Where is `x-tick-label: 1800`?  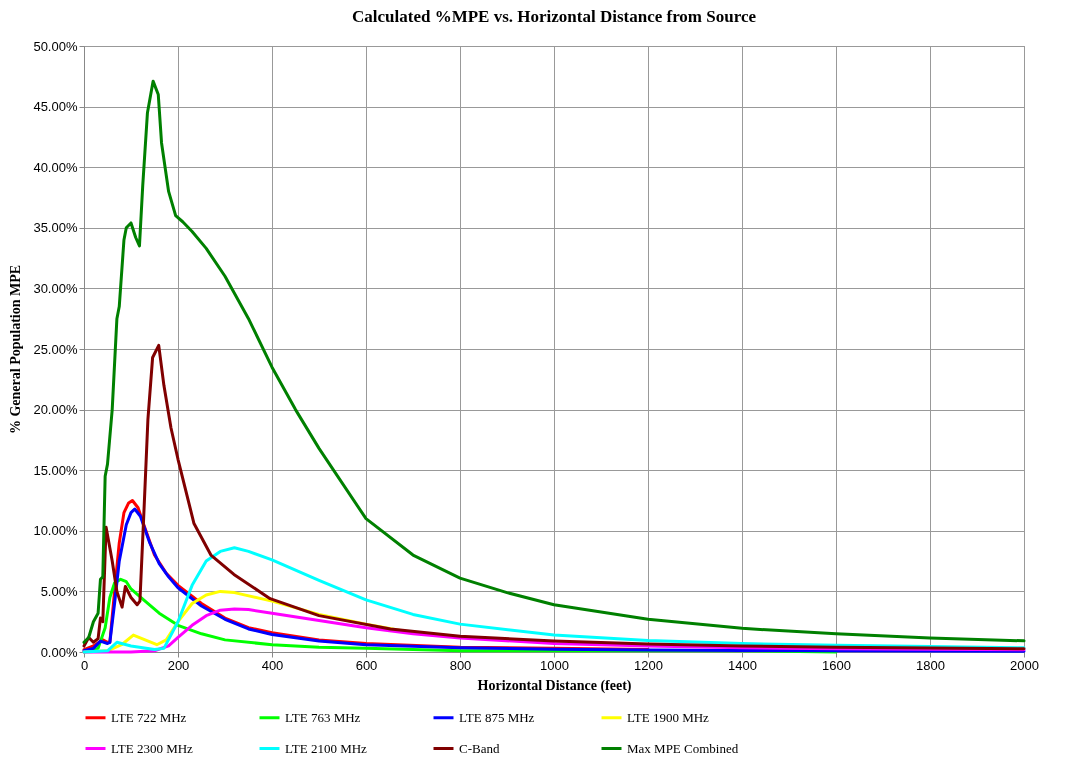
x-tick-label: 1800 is located at coordinates (930, 665).